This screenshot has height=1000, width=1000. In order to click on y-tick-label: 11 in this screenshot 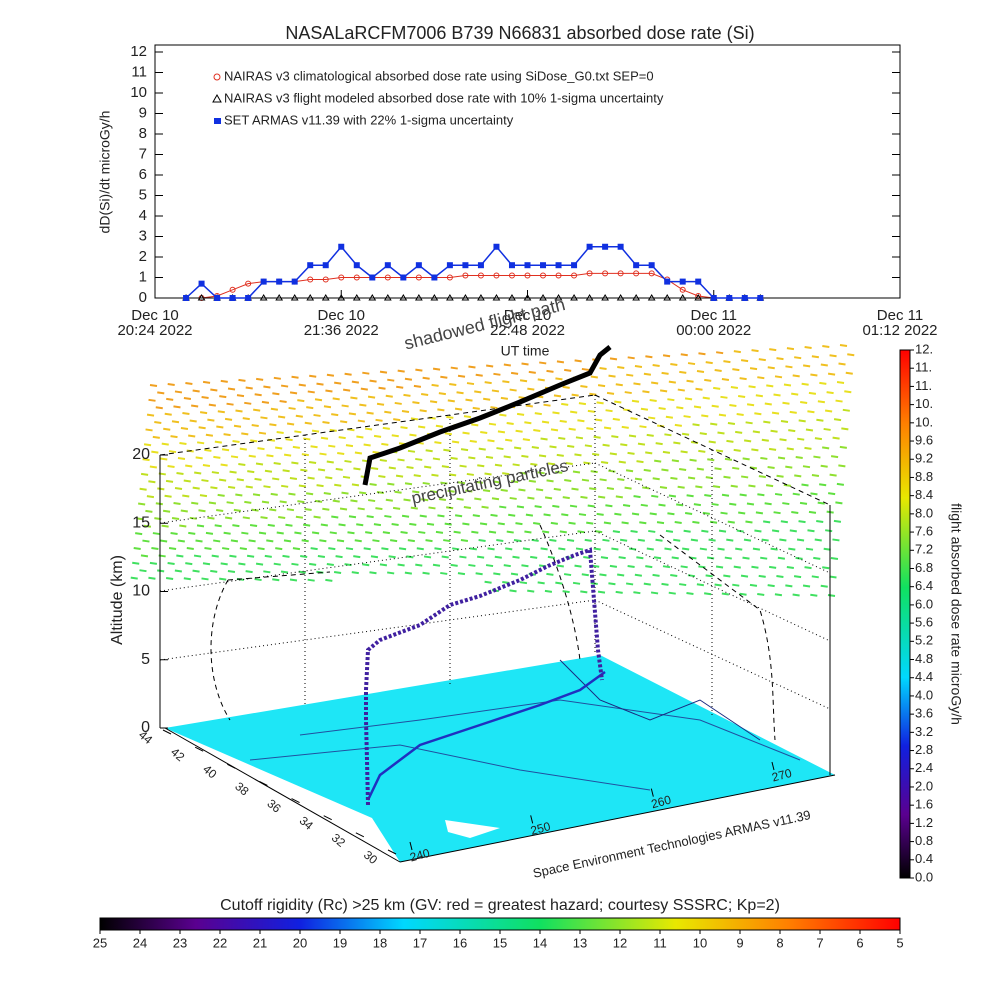, I will do `click(139, 71)`.